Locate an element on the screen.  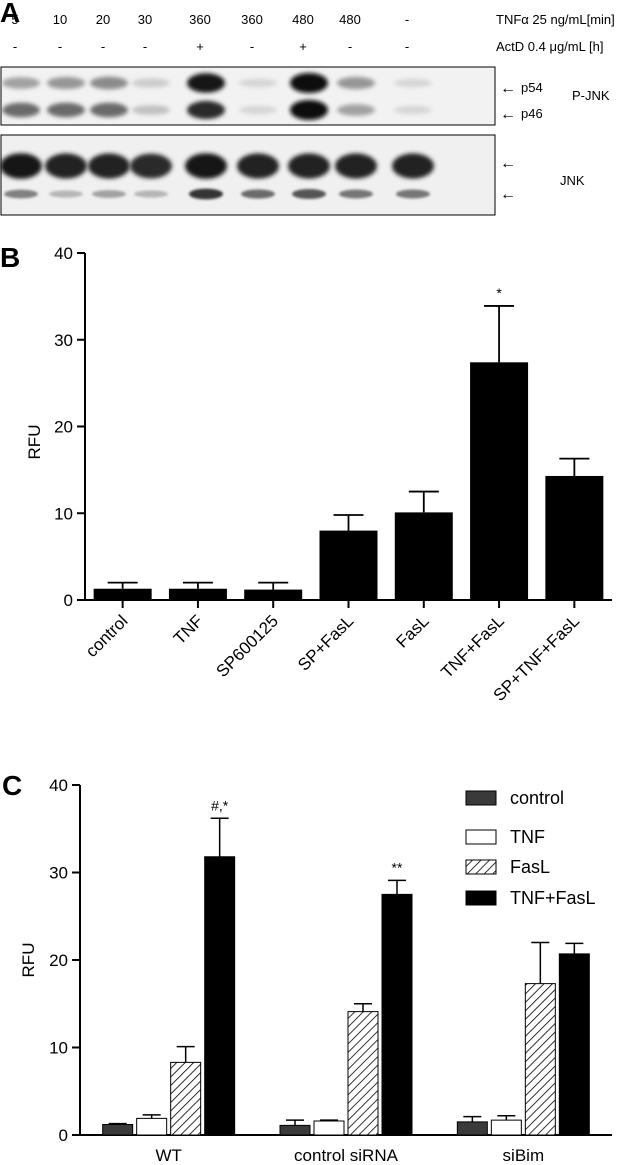
chart-c-x-tick-label: siBim is located at coordinates (524, 1155).